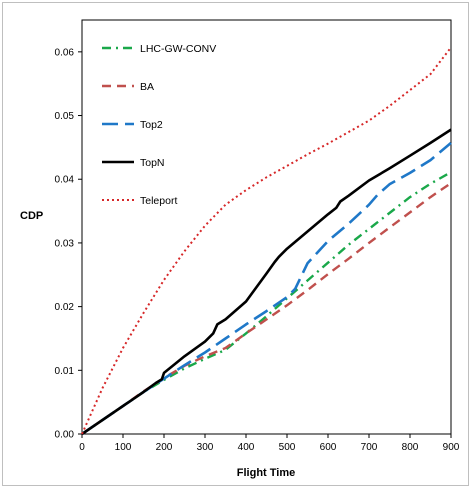 The height and width of the screenshot is (490, 473). What do you see at coordinates (369, 447) in the screenshot?
I see `x-tick-label: 700` at bounding box center [369, 447].